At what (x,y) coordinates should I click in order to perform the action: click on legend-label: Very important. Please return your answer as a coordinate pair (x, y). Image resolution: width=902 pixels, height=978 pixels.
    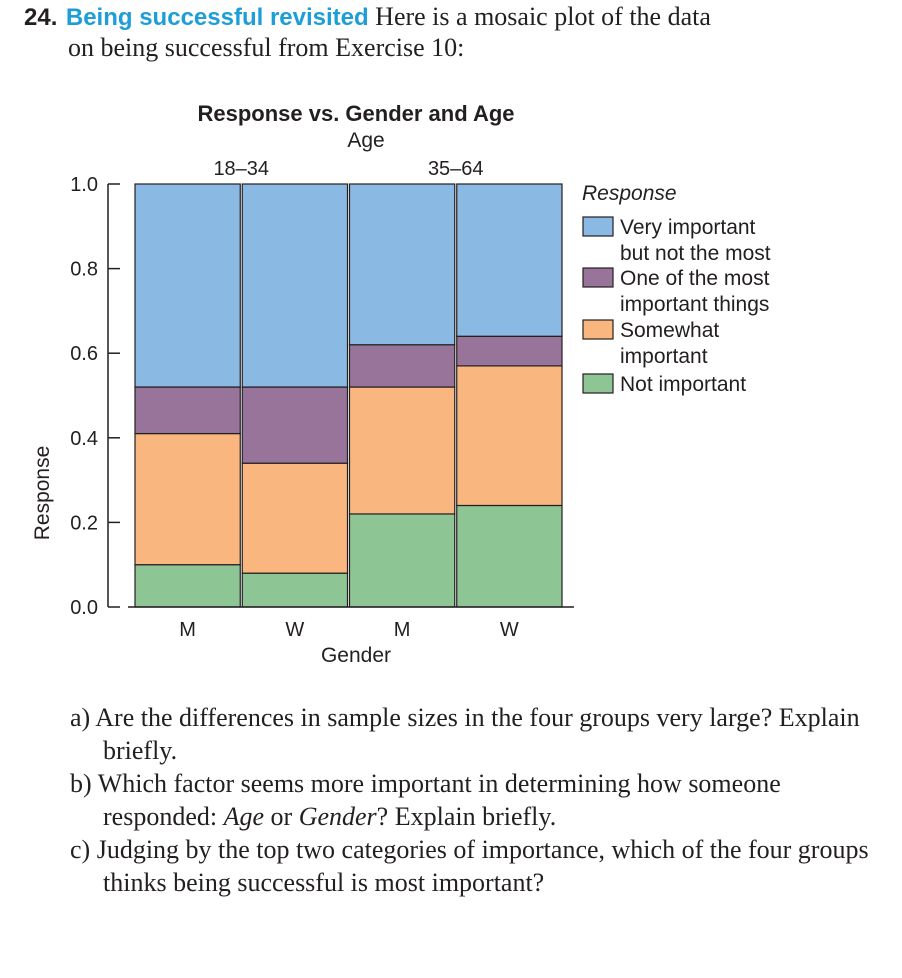
    Looking at the image, I should click on (688, 227).